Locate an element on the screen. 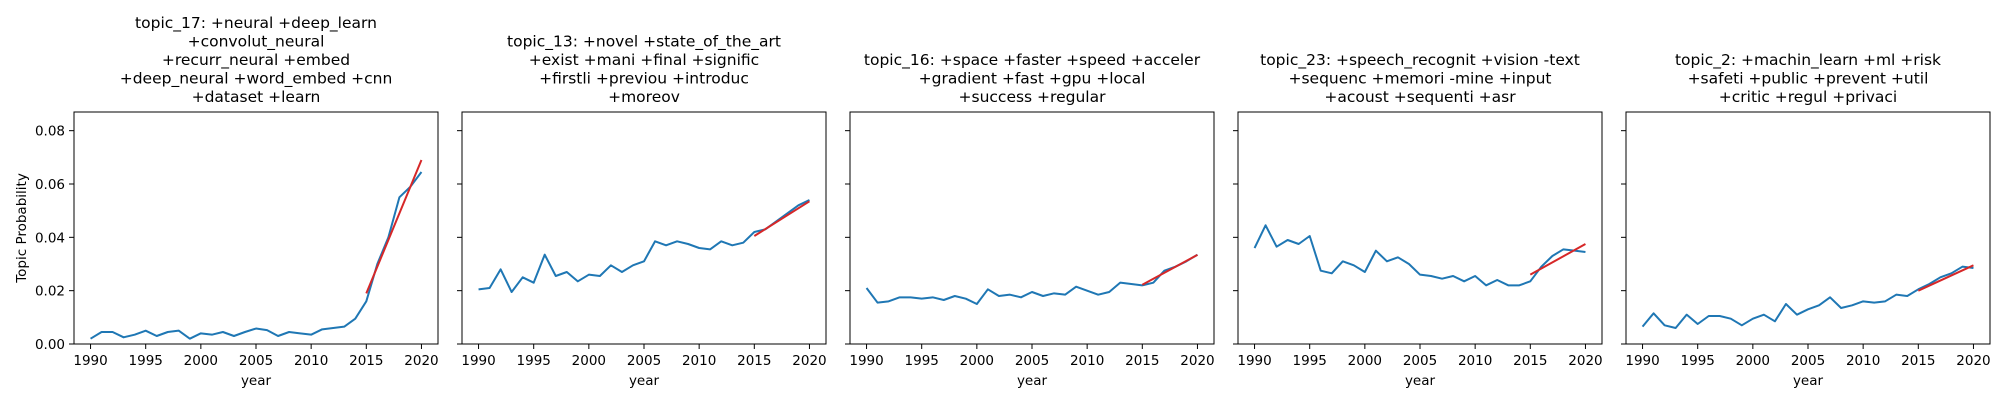  subplot-title-line: +firstli +previou +introduc is located at coordinates (644, 79).